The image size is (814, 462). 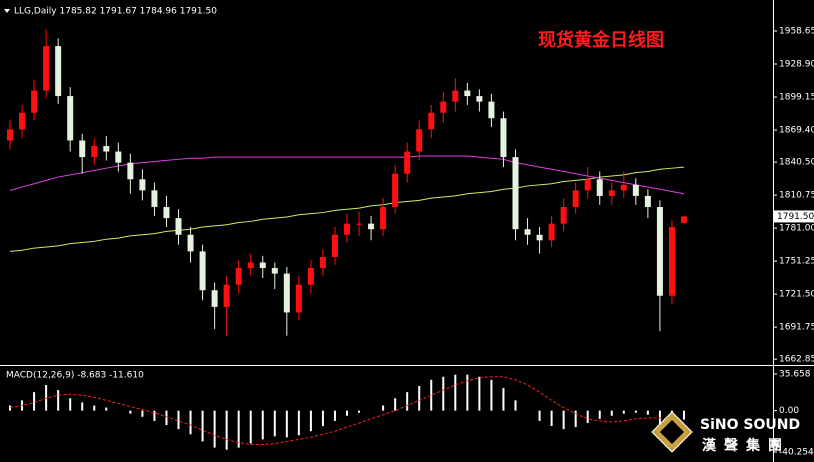 I want to click on macd-label: MACD(12,26,9) -8.683 -11.610, so click(x=75, y=376).